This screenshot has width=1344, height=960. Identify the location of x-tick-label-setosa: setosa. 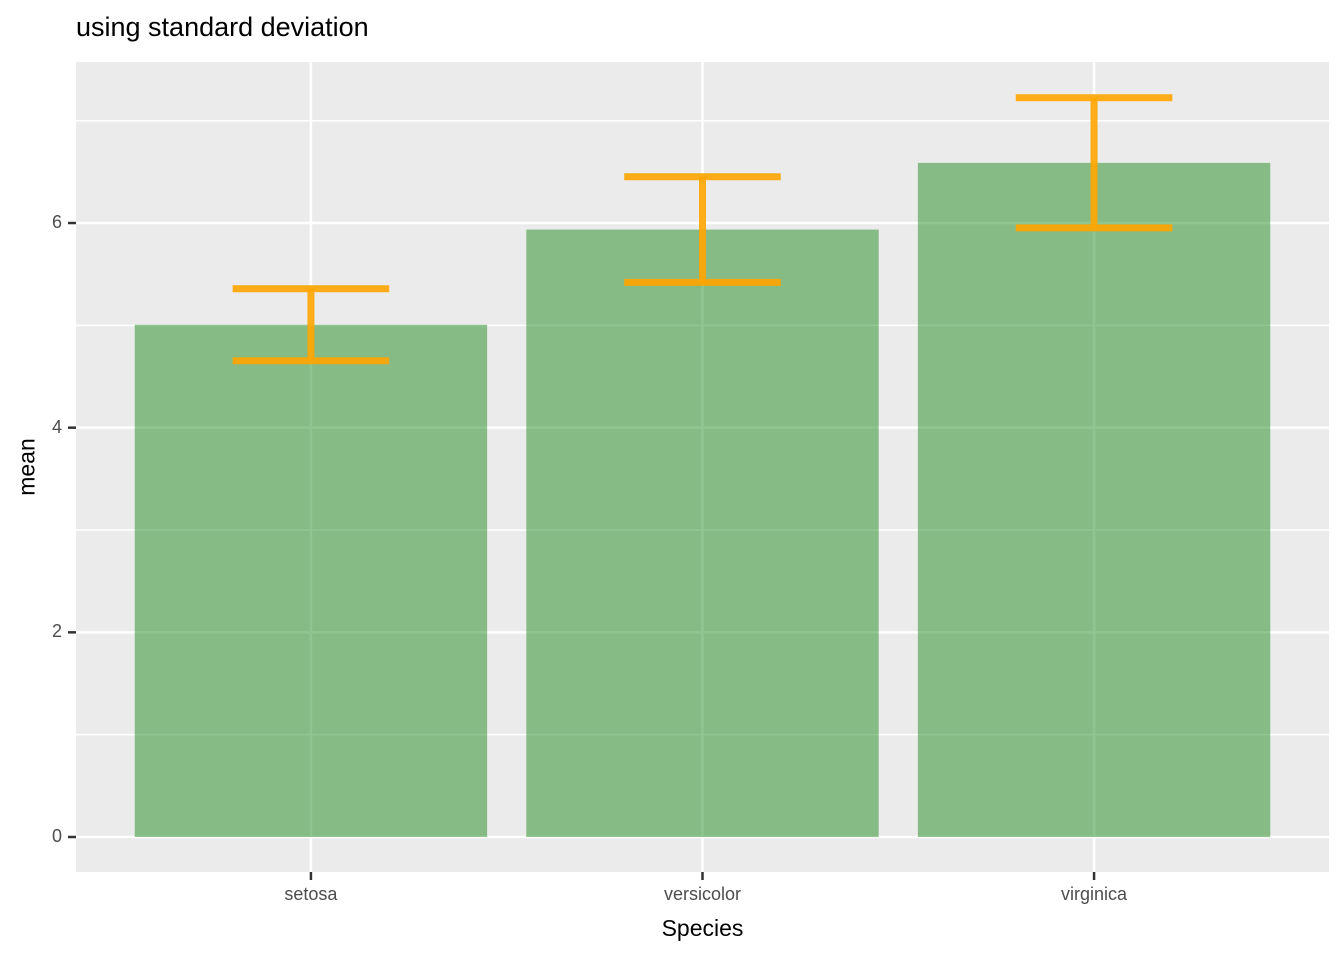
(311, 894).